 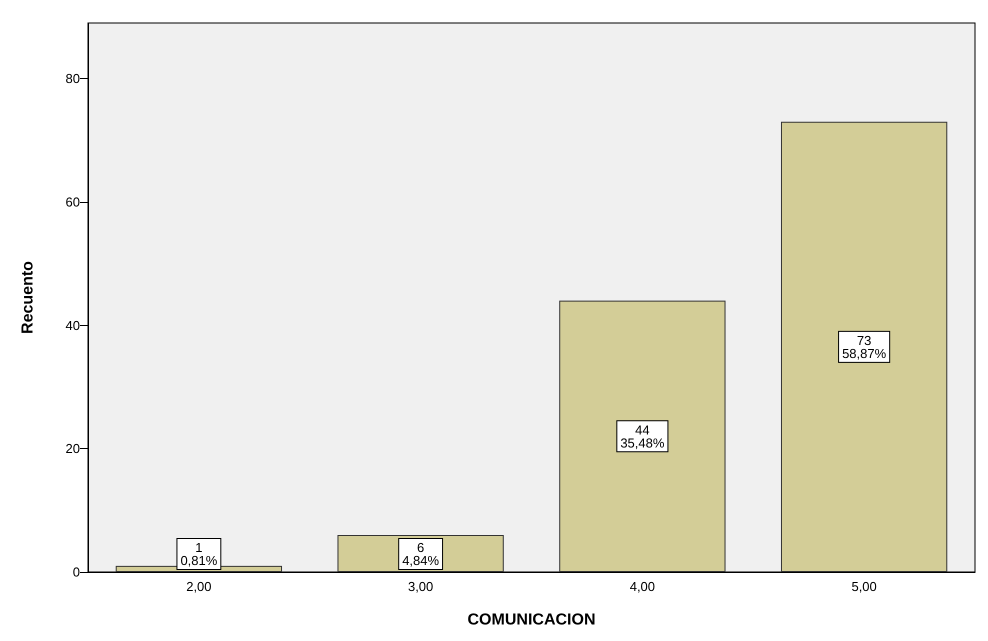 What do you see at coordinates (73, 78) in the screenshot?
I see `y-tick-label: 80` at bounding box center [73, 78].